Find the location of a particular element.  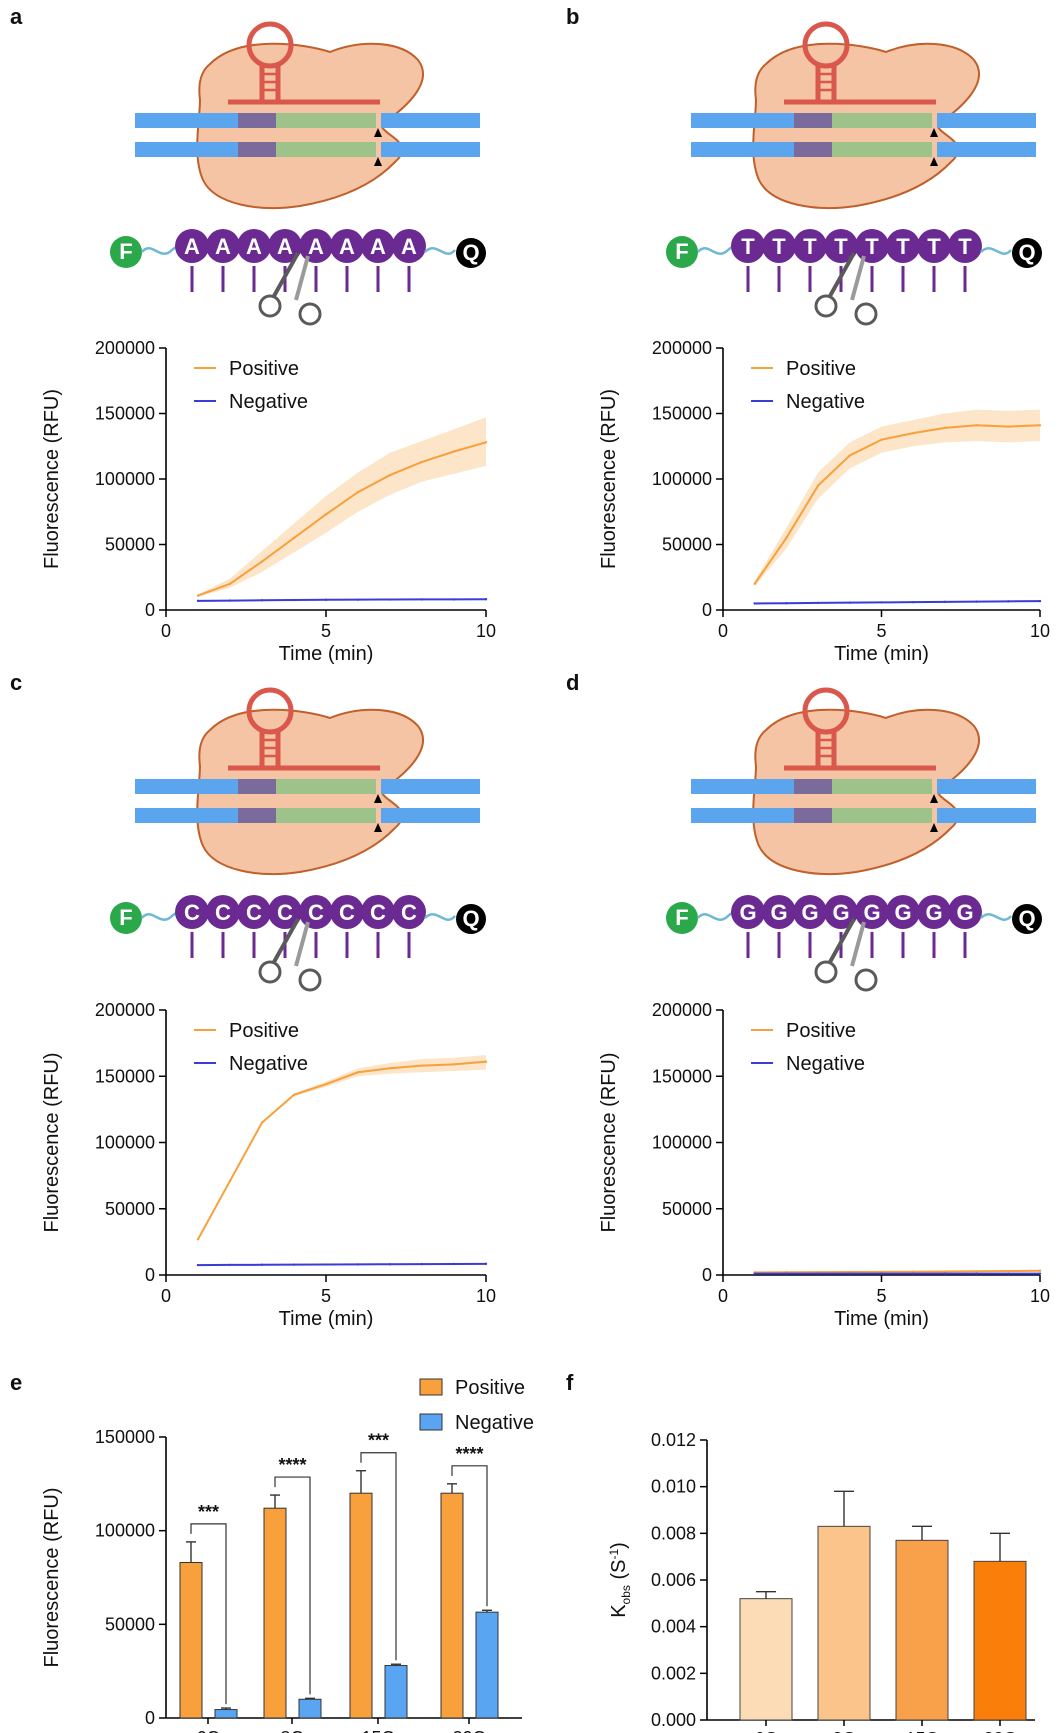

nucleotide-letter-3: G is located at coordinates (840, 912).